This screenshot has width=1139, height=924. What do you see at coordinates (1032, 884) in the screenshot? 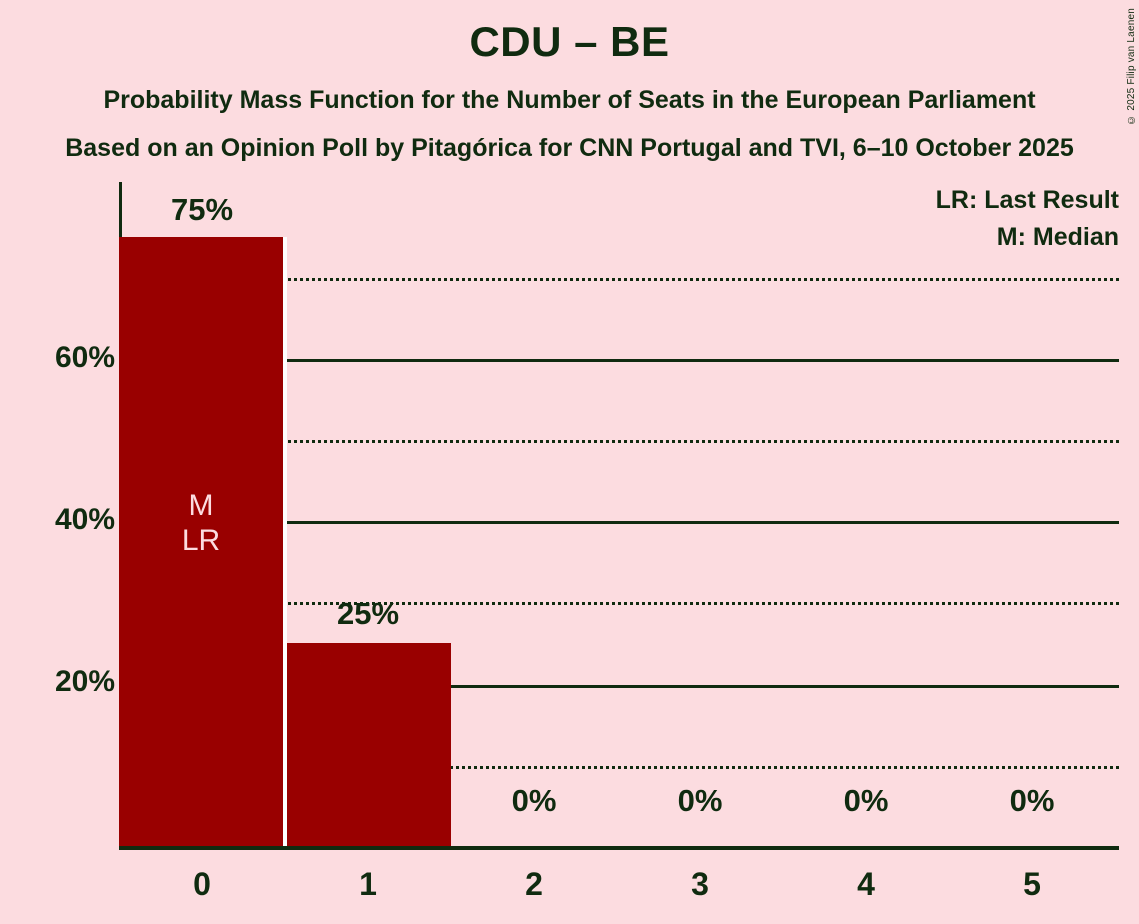
I see `x-tick-label-5: 5` at bounding box center [1032, 884].